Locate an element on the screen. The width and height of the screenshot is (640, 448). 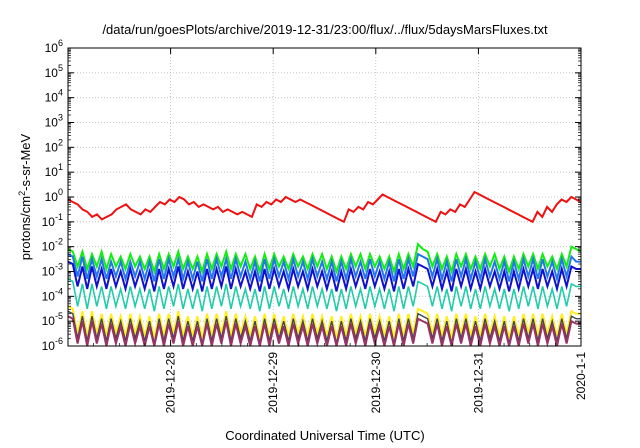
y-tick-label: 10¹ is located at coordinates (54, 170).